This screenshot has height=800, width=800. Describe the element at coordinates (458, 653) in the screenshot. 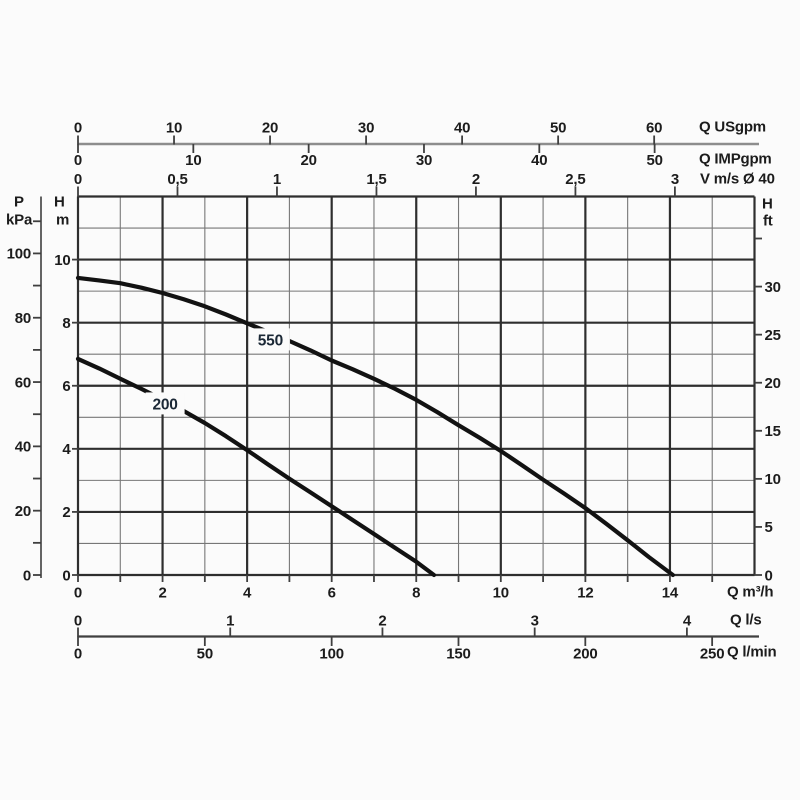

I see `tick-label-lmin: 150` at that location.